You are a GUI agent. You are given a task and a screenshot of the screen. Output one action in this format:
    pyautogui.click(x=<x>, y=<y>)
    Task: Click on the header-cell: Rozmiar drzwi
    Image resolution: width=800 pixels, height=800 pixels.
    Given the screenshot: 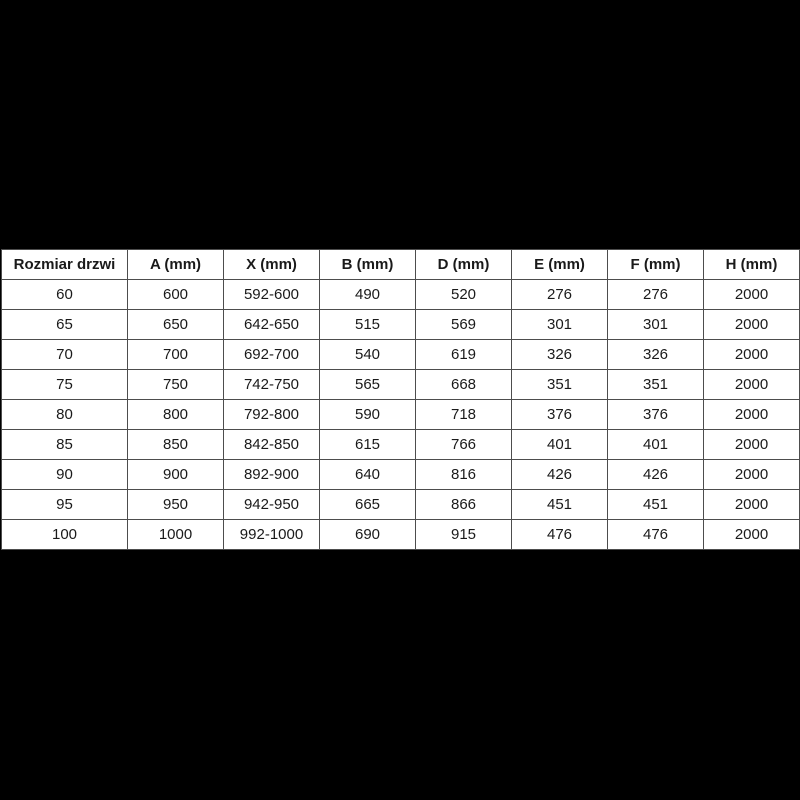 What is the action you would take?
    pyautogui.click(x=64, y=264)
    